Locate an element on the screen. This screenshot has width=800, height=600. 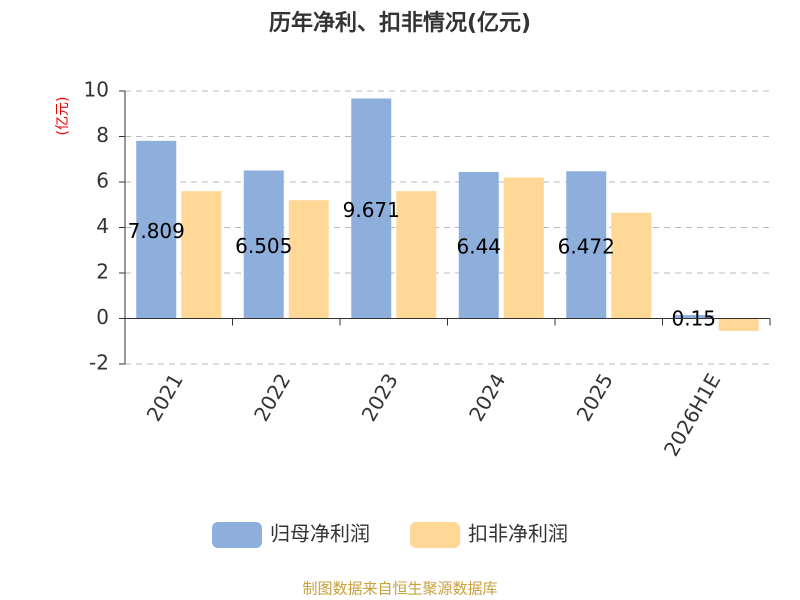
x-tick-label: 2023 is located at coordinates (380, 397).